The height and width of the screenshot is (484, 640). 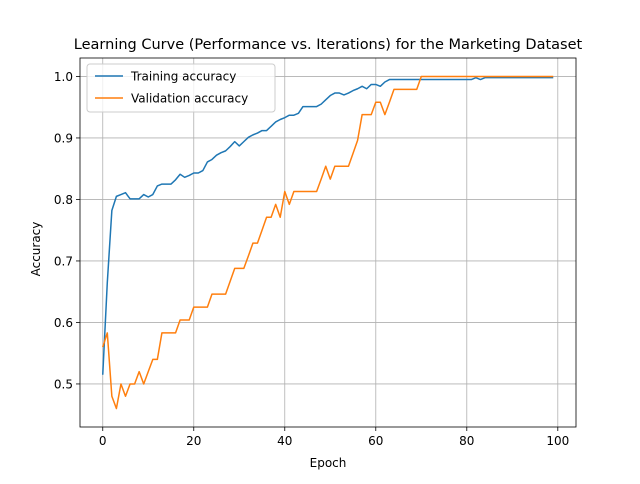 I want to click on y-tick-label: 0.8, so click(x=63, y=200).